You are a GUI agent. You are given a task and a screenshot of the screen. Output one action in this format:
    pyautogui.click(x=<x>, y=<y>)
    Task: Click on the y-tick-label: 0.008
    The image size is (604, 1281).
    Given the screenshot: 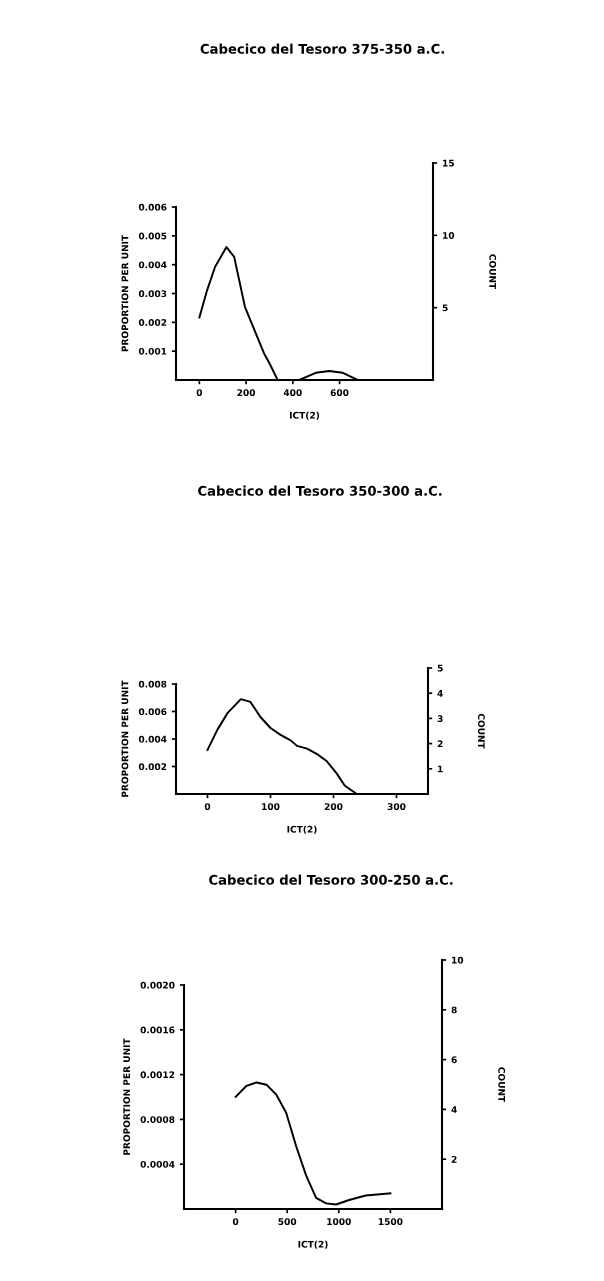 What is the action you would take?
    pyautogui.click(x=152, y=684)
    